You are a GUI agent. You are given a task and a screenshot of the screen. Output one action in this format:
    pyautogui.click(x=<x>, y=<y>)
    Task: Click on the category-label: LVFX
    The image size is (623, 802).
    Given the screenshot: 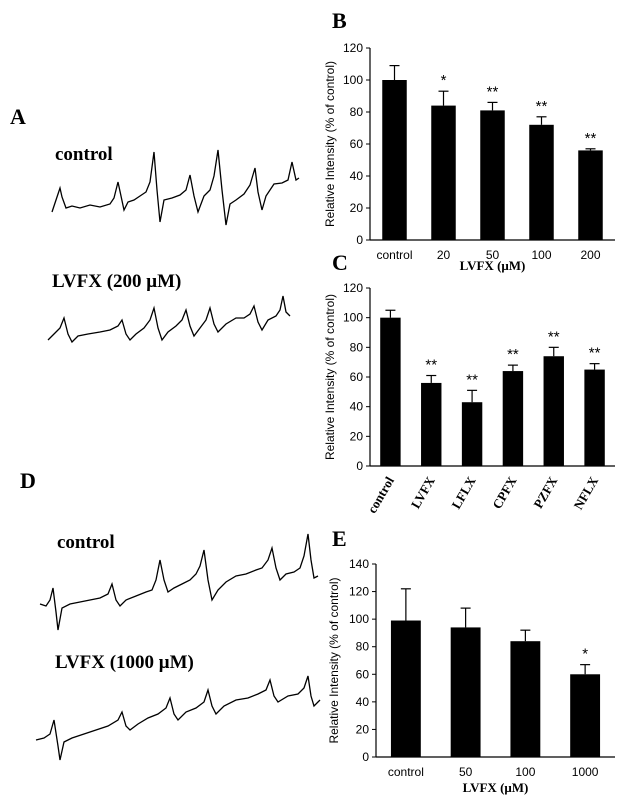 What is the action you would take?
    pyautogui.click(x=423, y=492)
    